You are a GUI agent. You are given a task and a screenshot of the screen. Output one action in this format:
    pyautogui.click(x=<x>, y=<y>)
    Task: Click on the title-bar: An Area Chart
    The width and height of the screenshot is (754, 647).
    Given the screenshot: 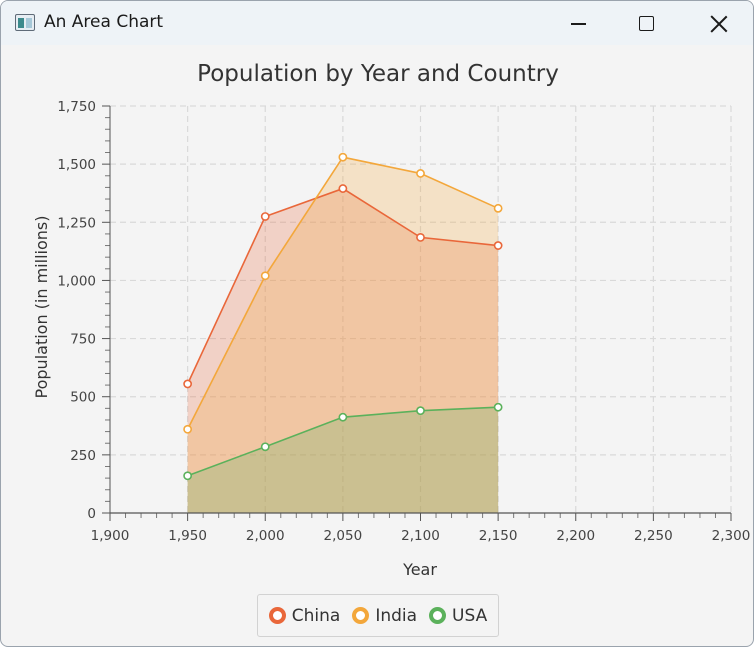 What is the action you would take?
    pyautogui.click(x=377, y=23)
    